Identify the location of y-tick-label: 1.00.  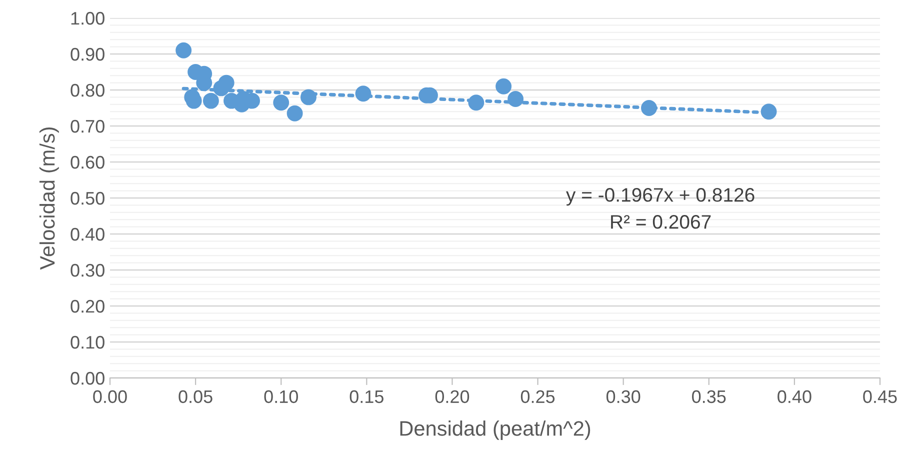
(87, 18).